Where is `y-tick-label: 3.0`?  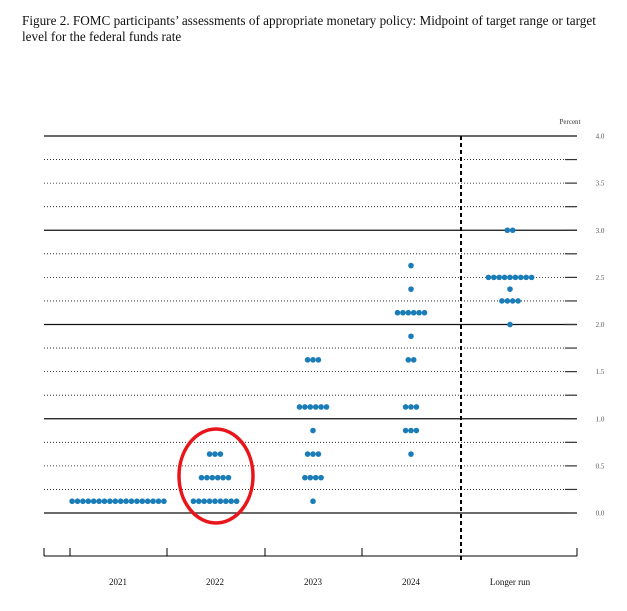
y-tick-label: 3.0 is located at coordinates (600, 231).